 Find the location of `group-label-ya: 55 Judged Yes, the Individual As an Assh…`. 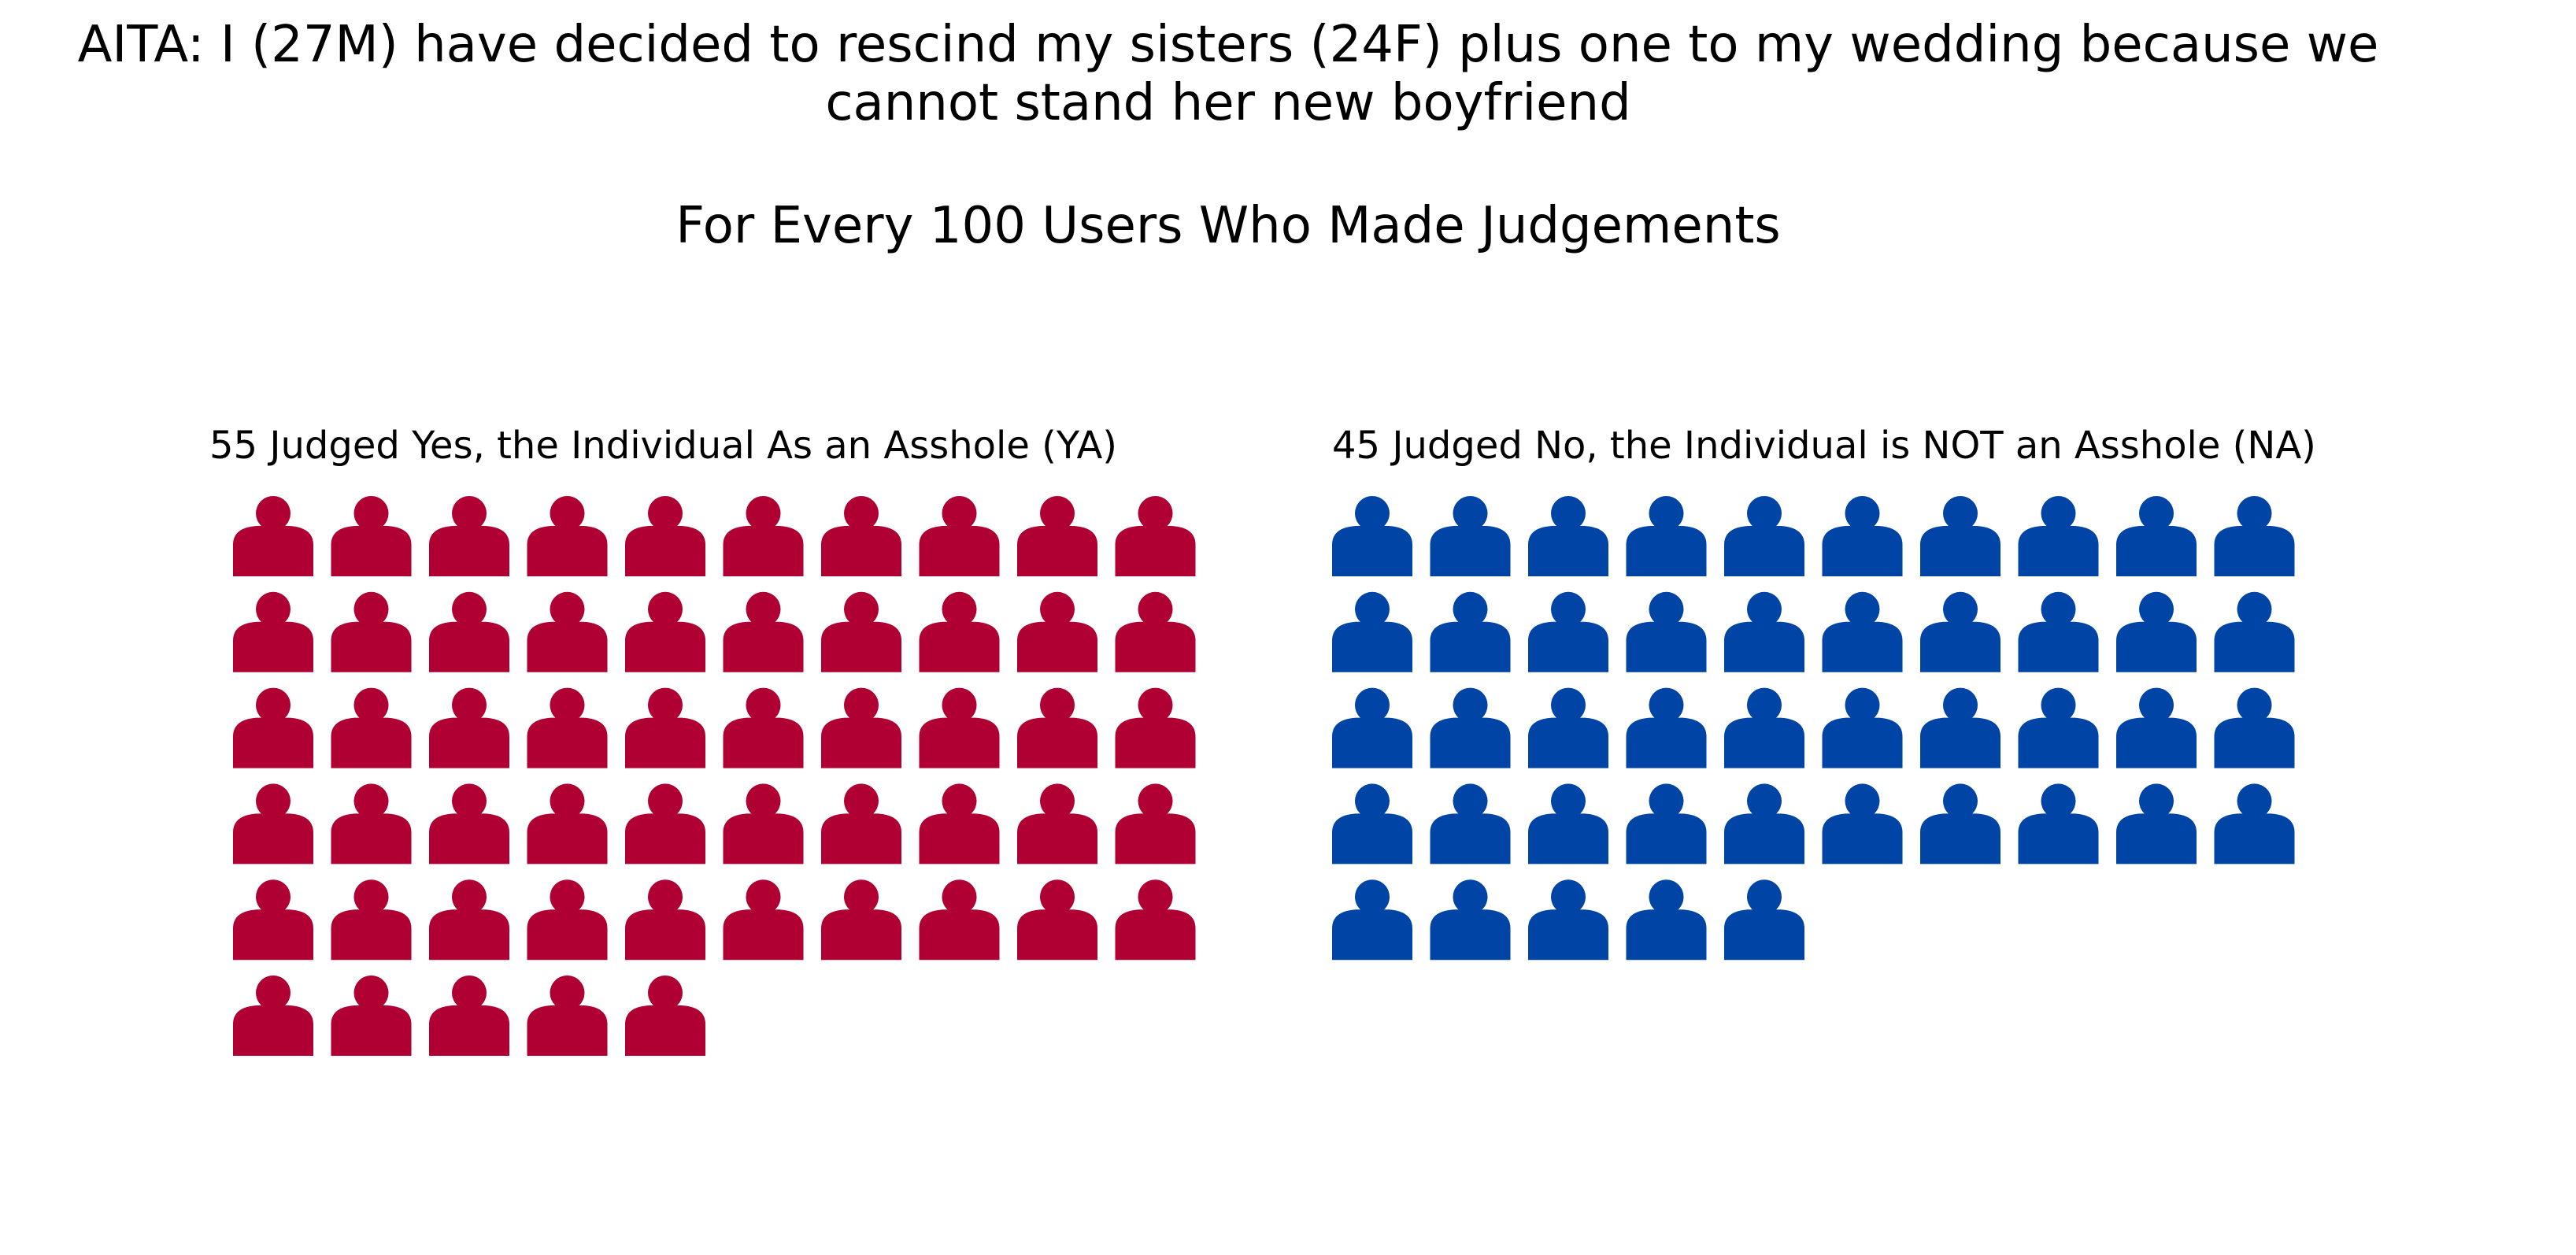

group-label-ya: 55 Judged Yes, the Individual As an Assh… is located at coordinates (663, 446).